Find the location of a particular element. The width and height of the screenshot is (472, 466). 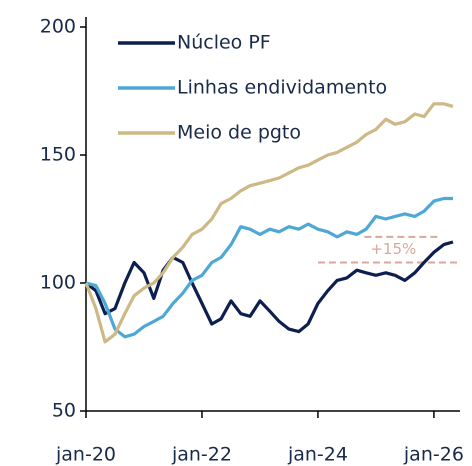

legend-label: Meio de pgto is located at coordinates (239, 133).